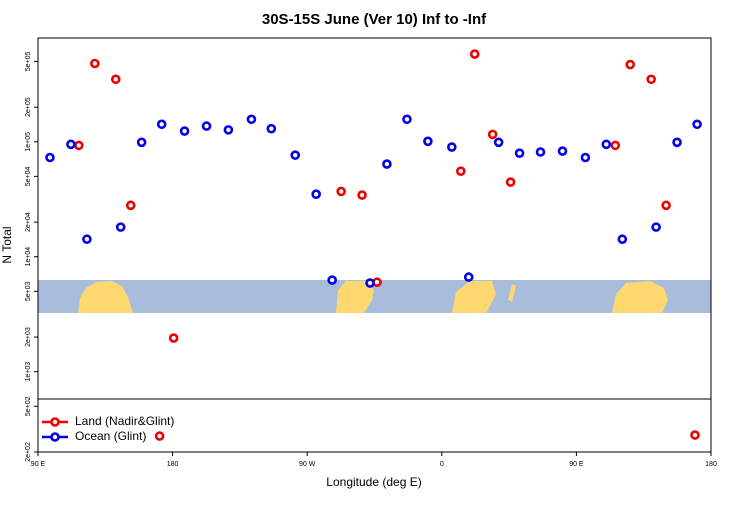 The height and width of the screenshot is (505, 750). What do you see at coordinates (28, 452) in the screenshot?
I see `y-tick-label: 2e+02` at bounding box center [28, 452].